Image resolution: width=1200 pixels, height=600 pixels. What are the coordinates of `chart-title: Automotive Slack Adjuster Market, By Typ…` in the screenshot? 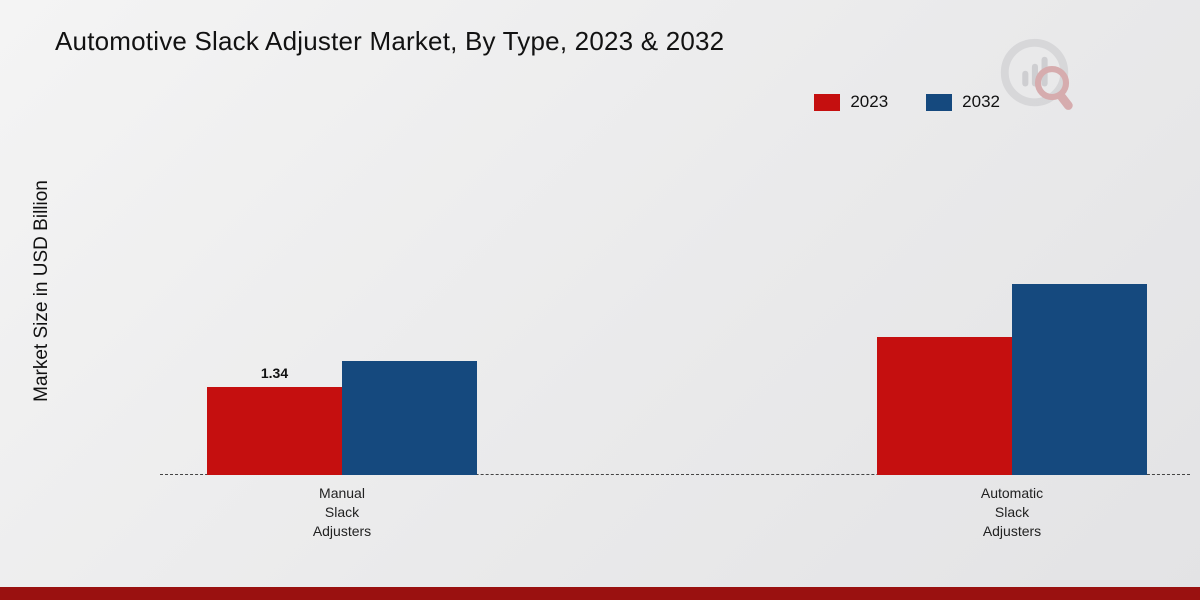 It's located at (390, 41).